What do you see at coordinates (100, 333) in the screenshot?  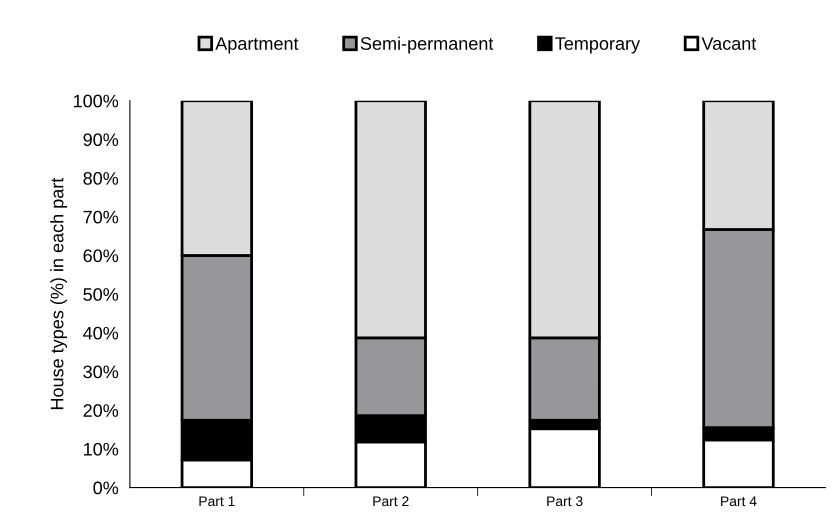 I see `y-tick-label: 40%` at bounding box center [100, 333].